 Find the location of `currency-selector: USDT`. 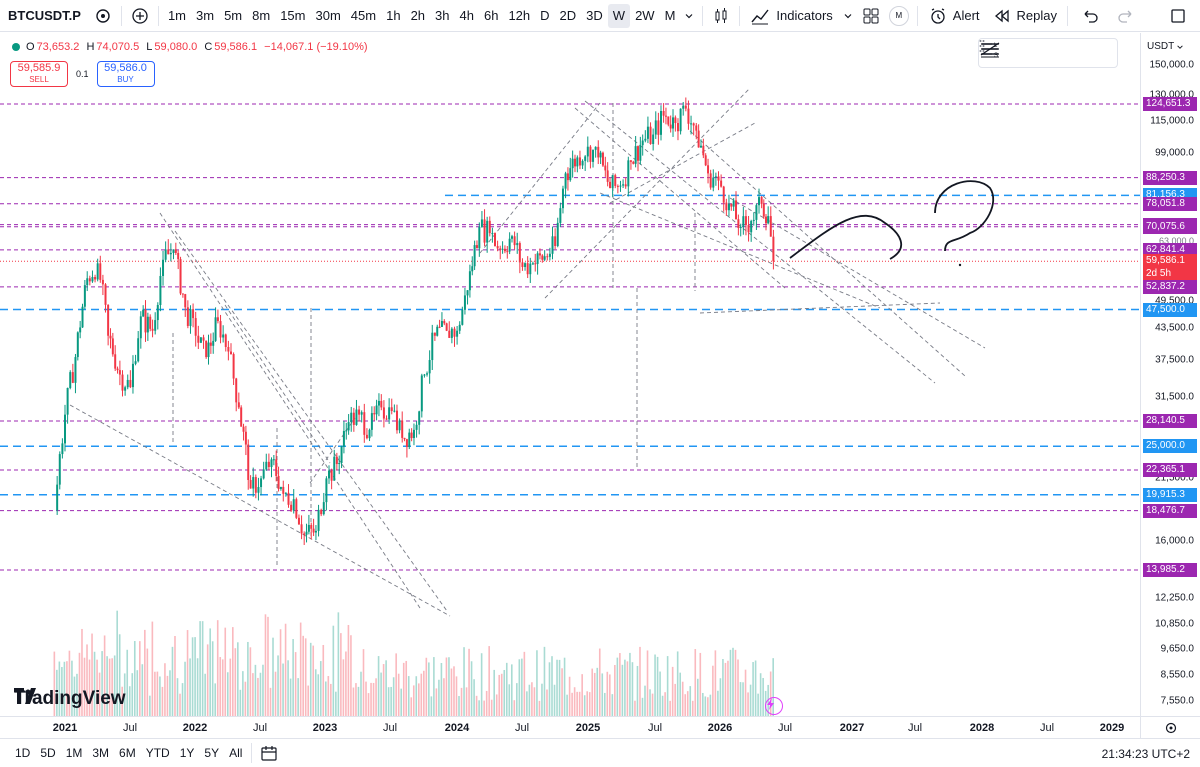

currency-selector: USDT is located at coordinates (1165, 46).